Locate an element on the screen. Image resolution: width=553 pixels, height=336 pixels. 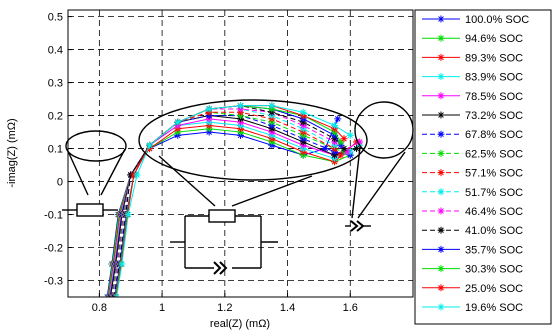
y-tick-label: 0.2 is located at coordinates (55, 117).